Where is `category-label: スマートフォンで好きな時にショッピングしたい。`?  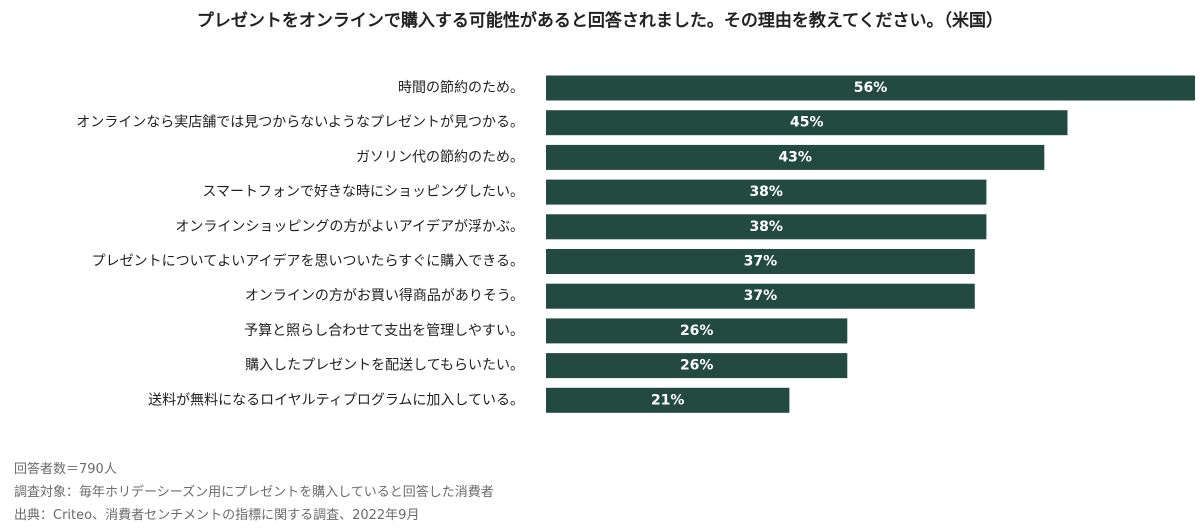 category-label: スマートフォンで好きな時にショッピングしたい。 is located at coordinates (363, 192).